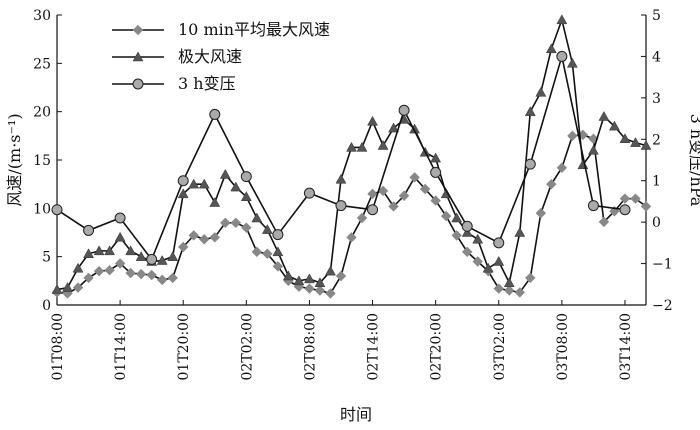  I want to click on y-left-tick-label: 0, so click(46, 306).